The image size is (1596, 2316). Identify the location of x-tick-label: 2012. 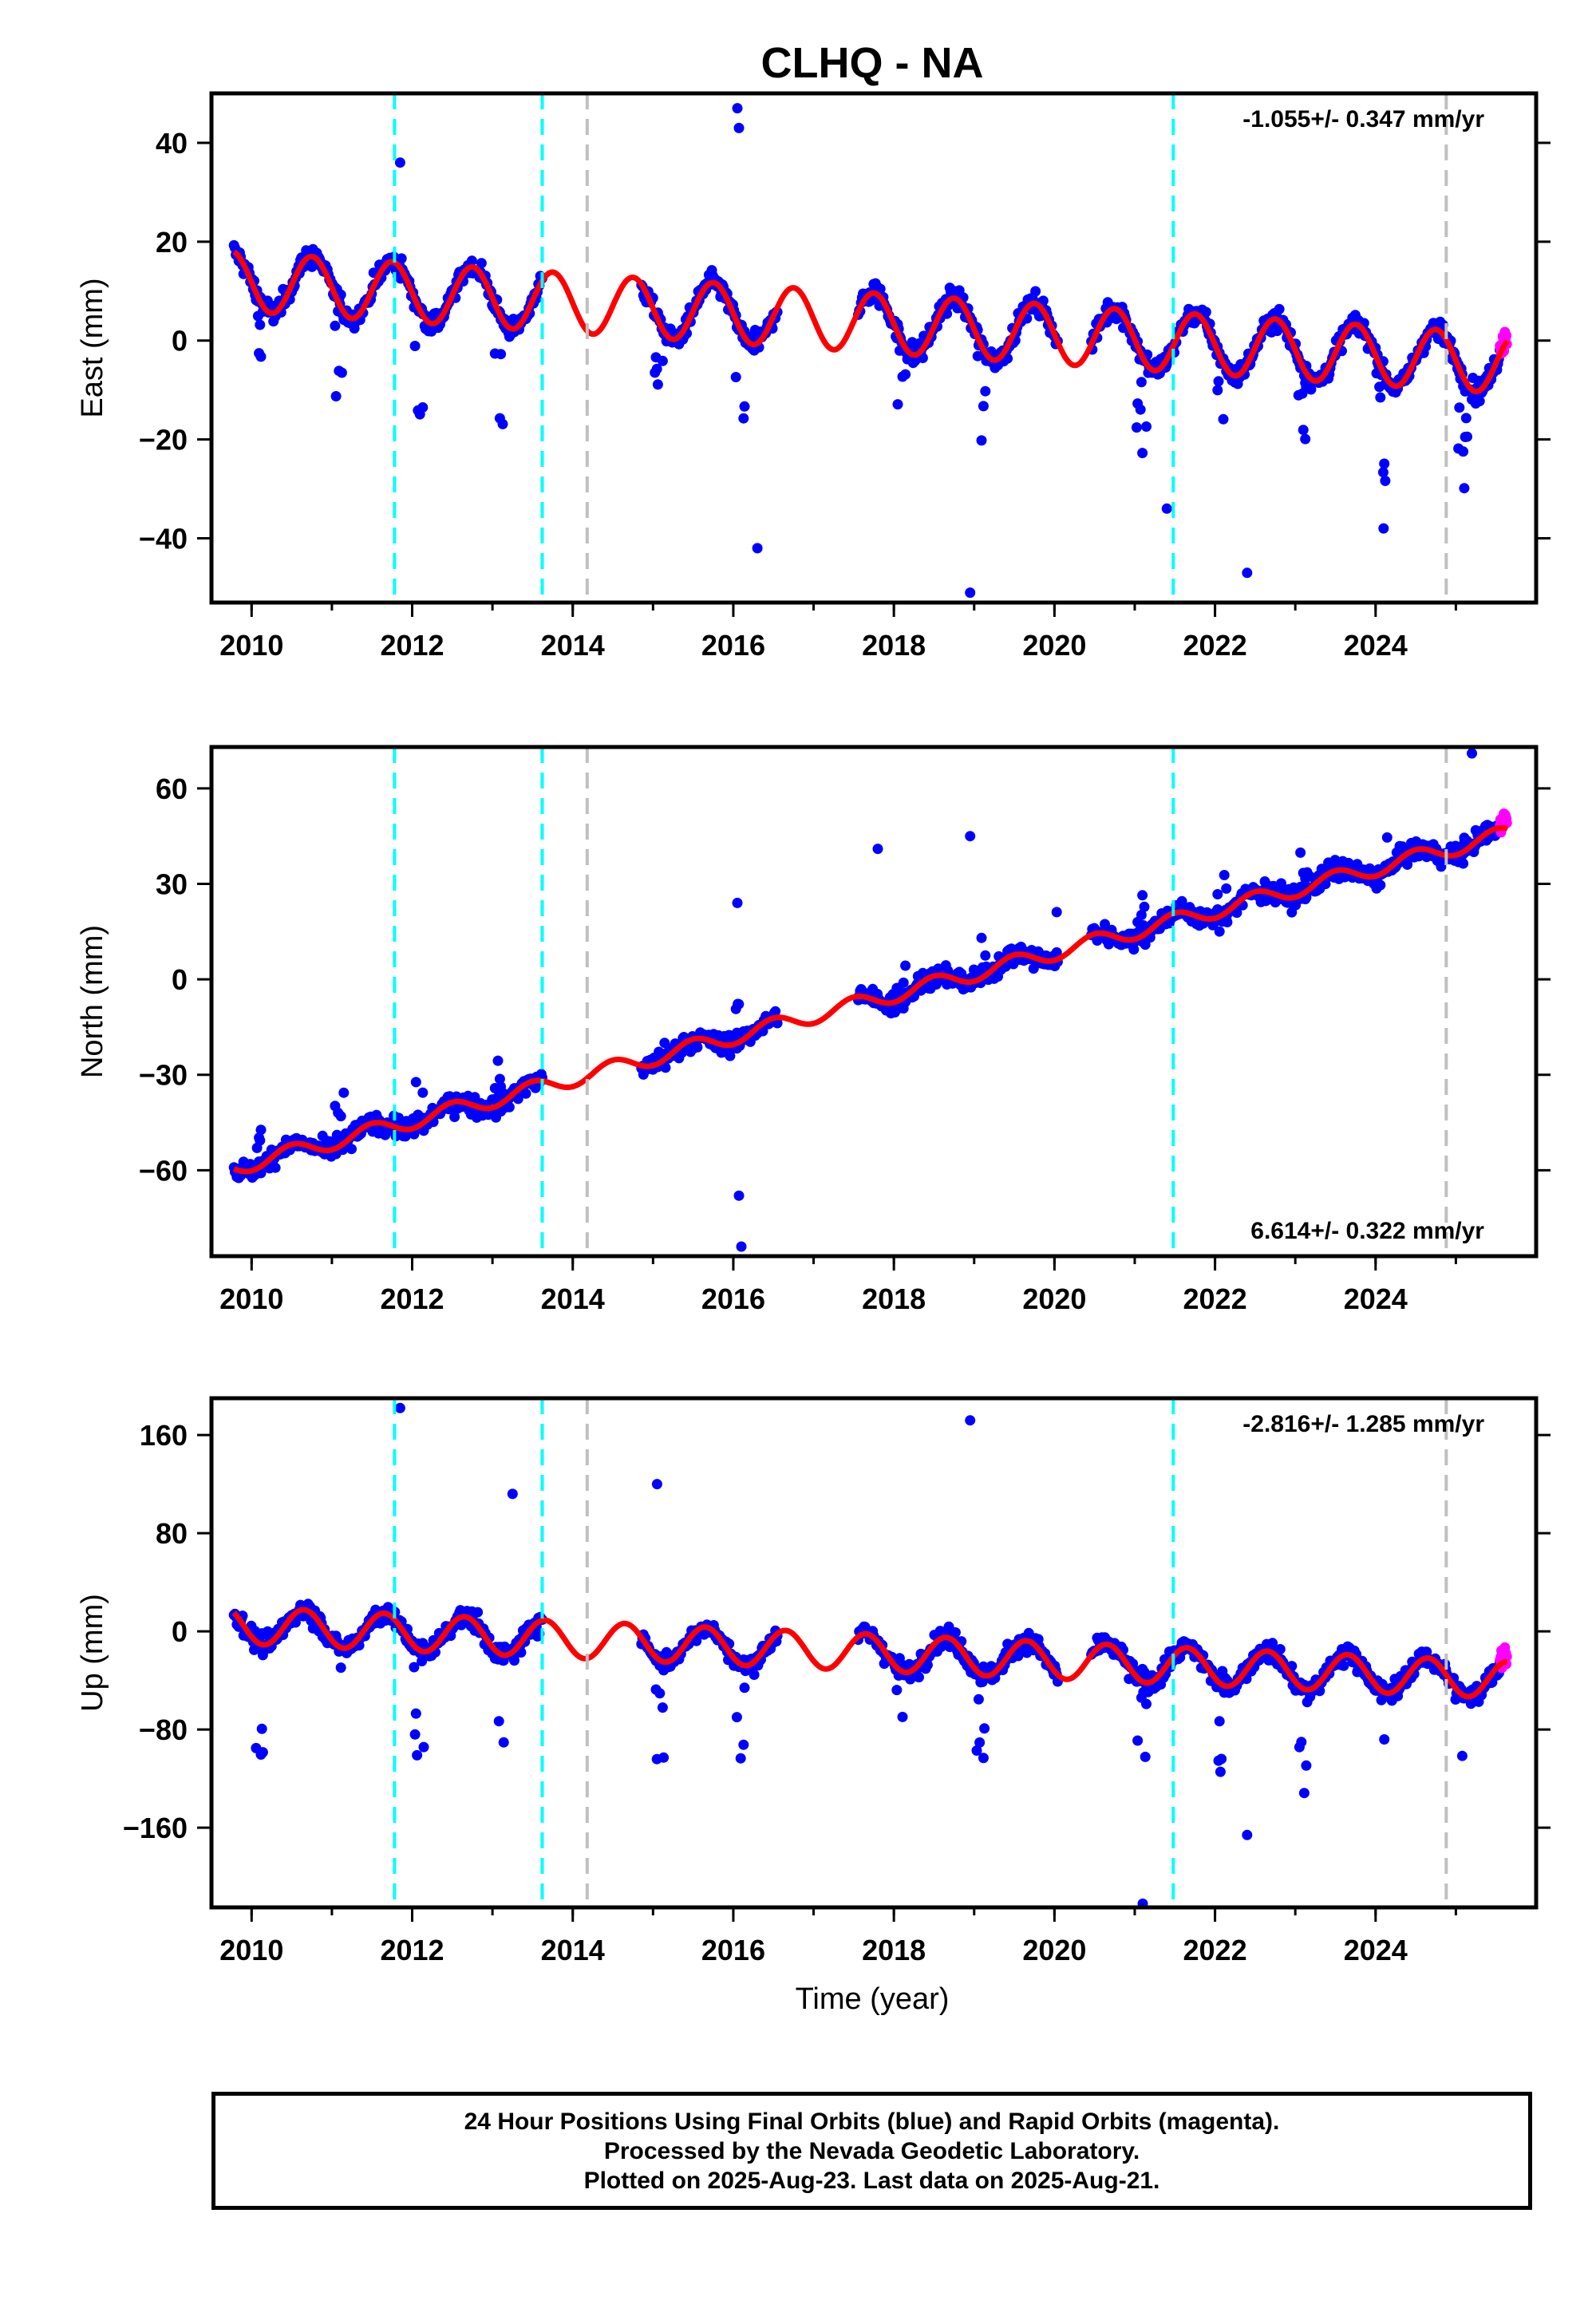
(412, 645).